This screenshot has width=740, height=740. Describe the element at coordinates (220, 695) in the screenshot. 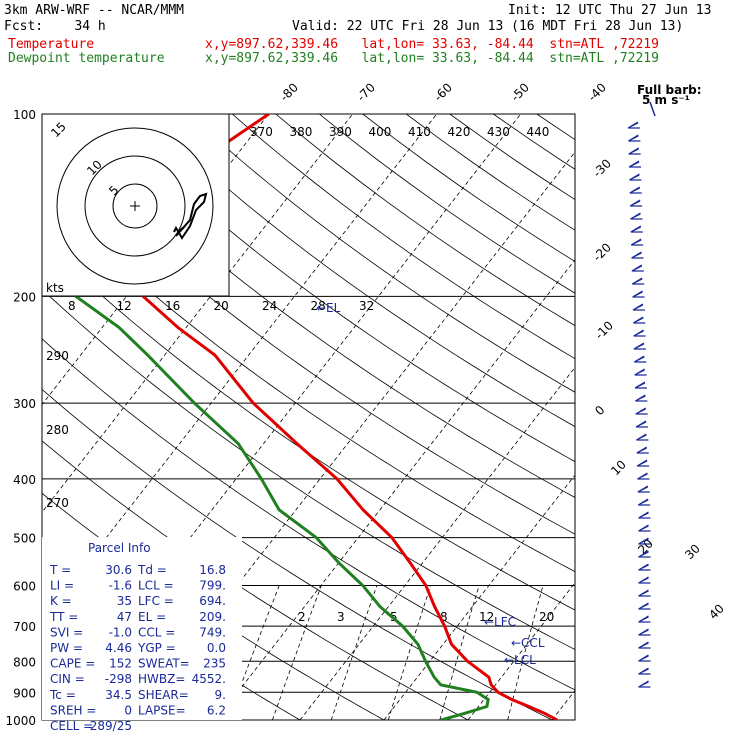

I see `parcel-field-value: 9.` at that location.